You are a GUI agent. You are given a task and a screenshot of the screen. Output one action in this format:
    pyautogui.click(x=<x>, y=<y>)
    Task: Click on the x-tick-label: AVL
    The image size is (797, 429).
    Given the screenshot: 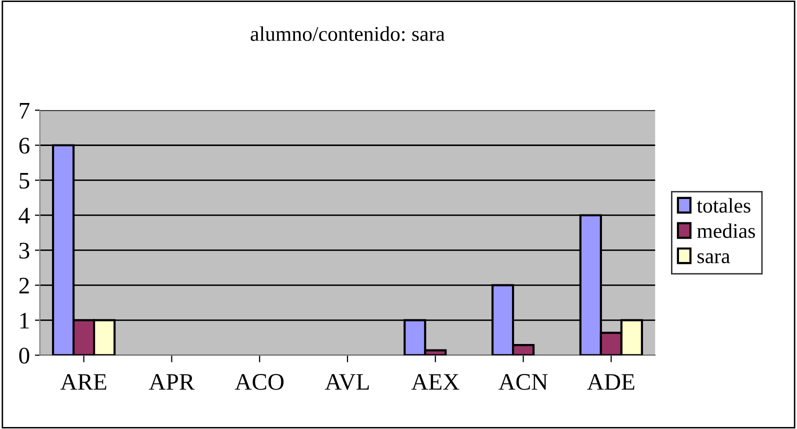 What is the action you would take?
    pyautogui.click(x=346, y=382)
    